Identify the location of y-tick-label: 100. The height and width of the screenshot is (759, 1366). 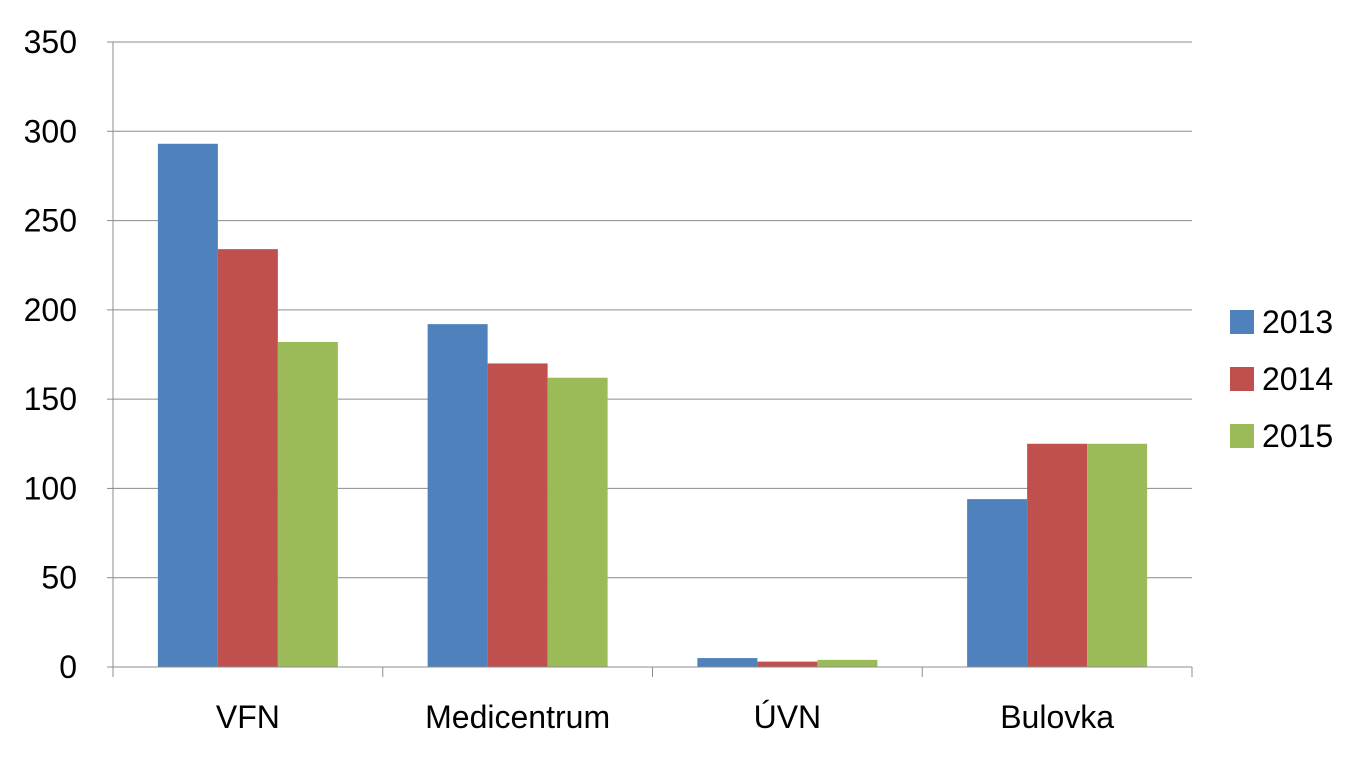
(50, 488).